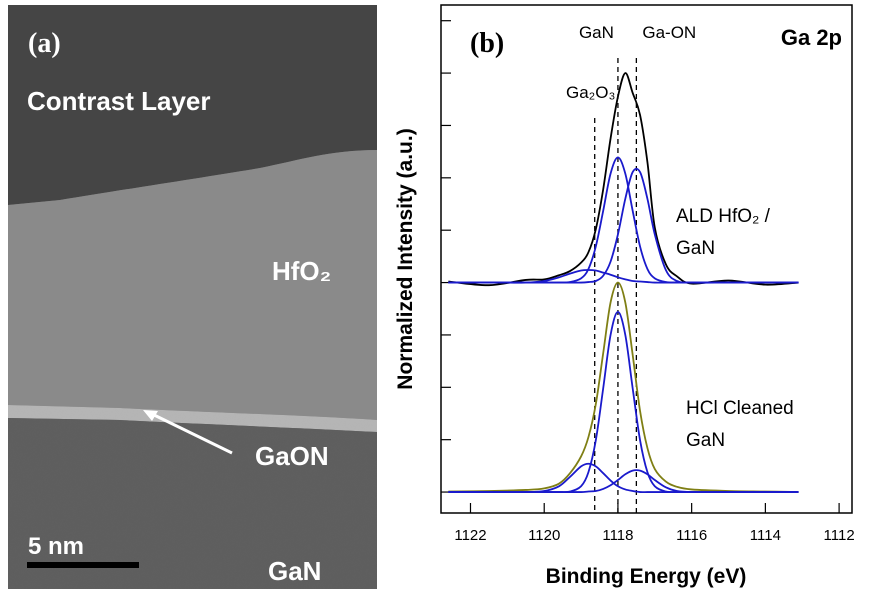 The image size is (869, 594). I want to click on scale-bar, so click(83, 565).